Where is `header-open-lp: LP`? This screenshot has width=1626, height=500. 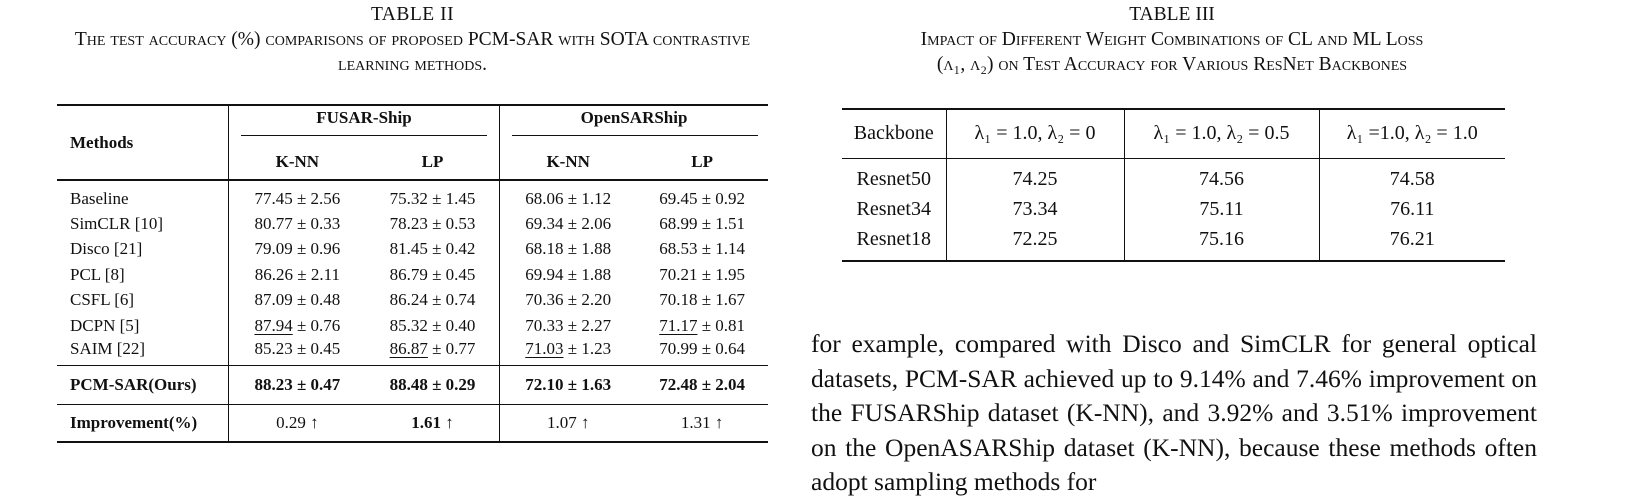 header-open-lp: LP is located at coordinates (702, 161).